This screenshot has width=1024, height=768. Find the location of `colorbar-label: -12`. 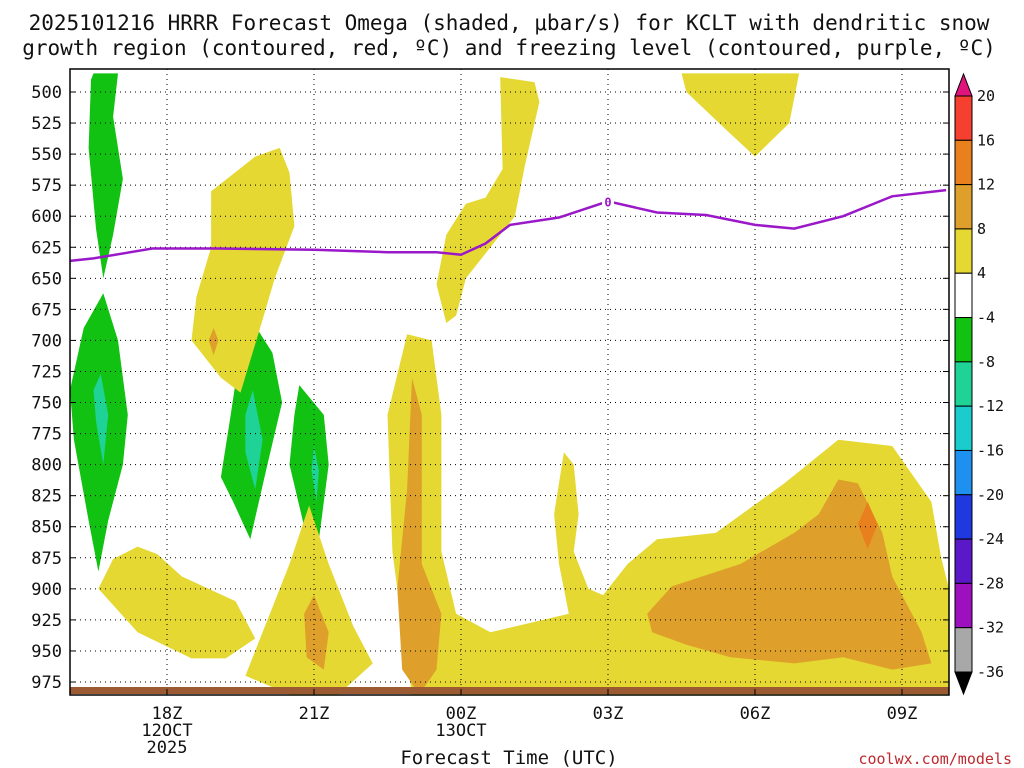

colorbar-label: -12 is located at coordinates (990, 406).